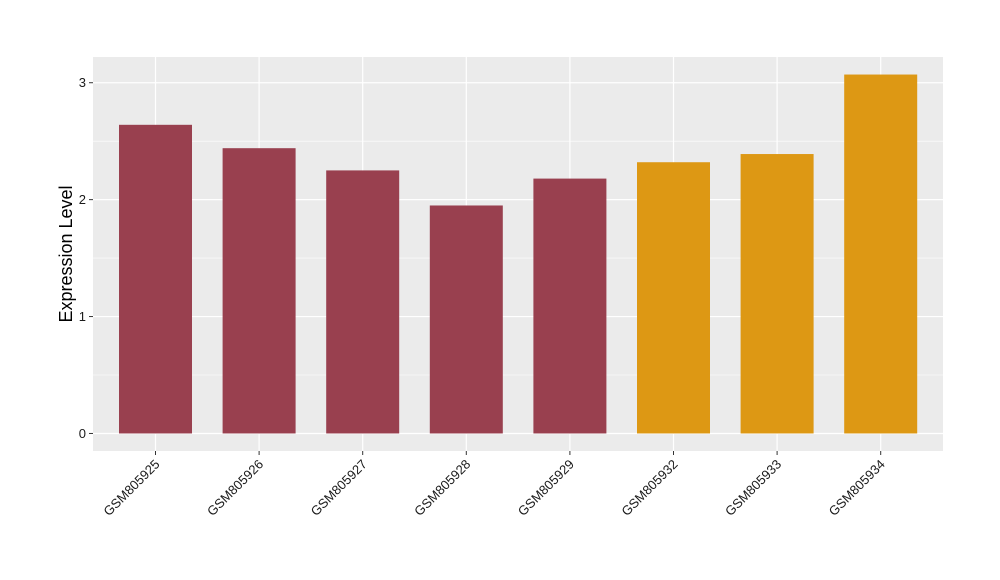  Describe the element at coordinates (82, 82) in the screenshot. I see `y-tick-label: 3` at that location.